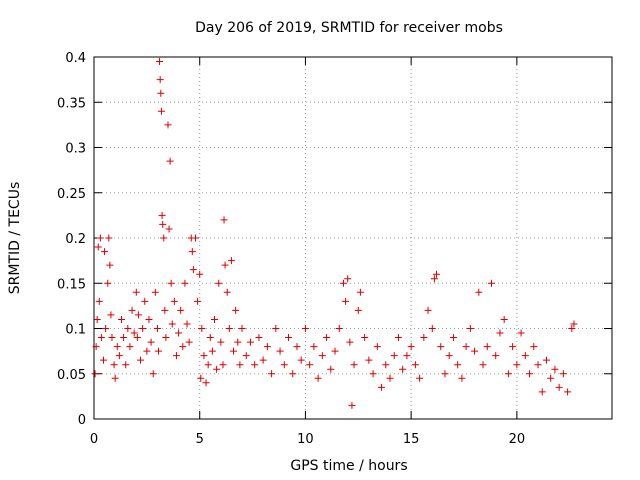  What do you see at coordinates (200, 439) in the screenshot?
I see `x-tick-label: 5` at bounding box center [200, 439].